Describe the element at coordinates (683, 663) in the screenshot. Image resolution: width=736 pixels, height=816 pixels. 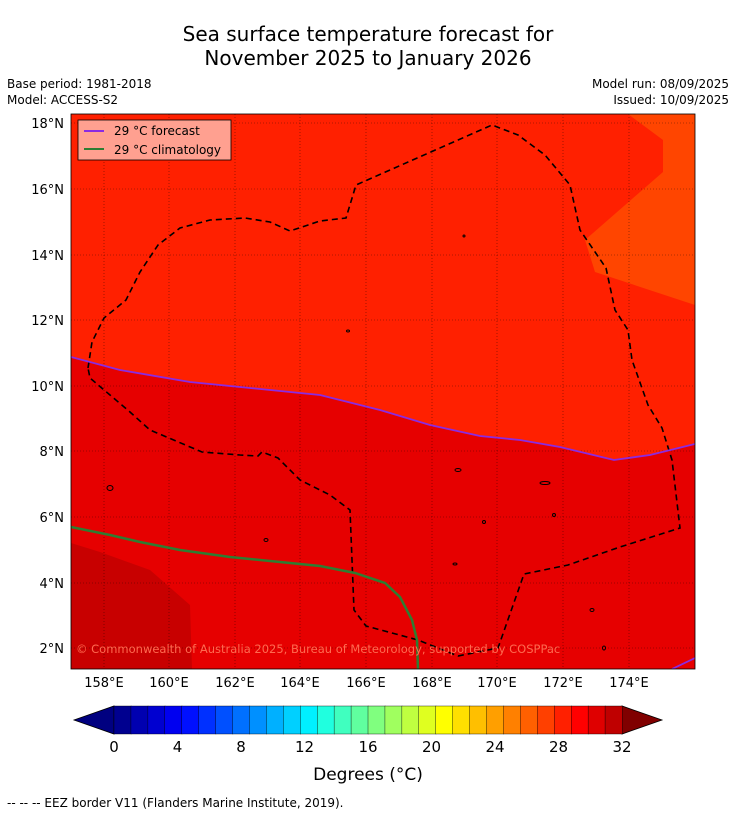
I see `forecast-29c-line-corner` at that location.